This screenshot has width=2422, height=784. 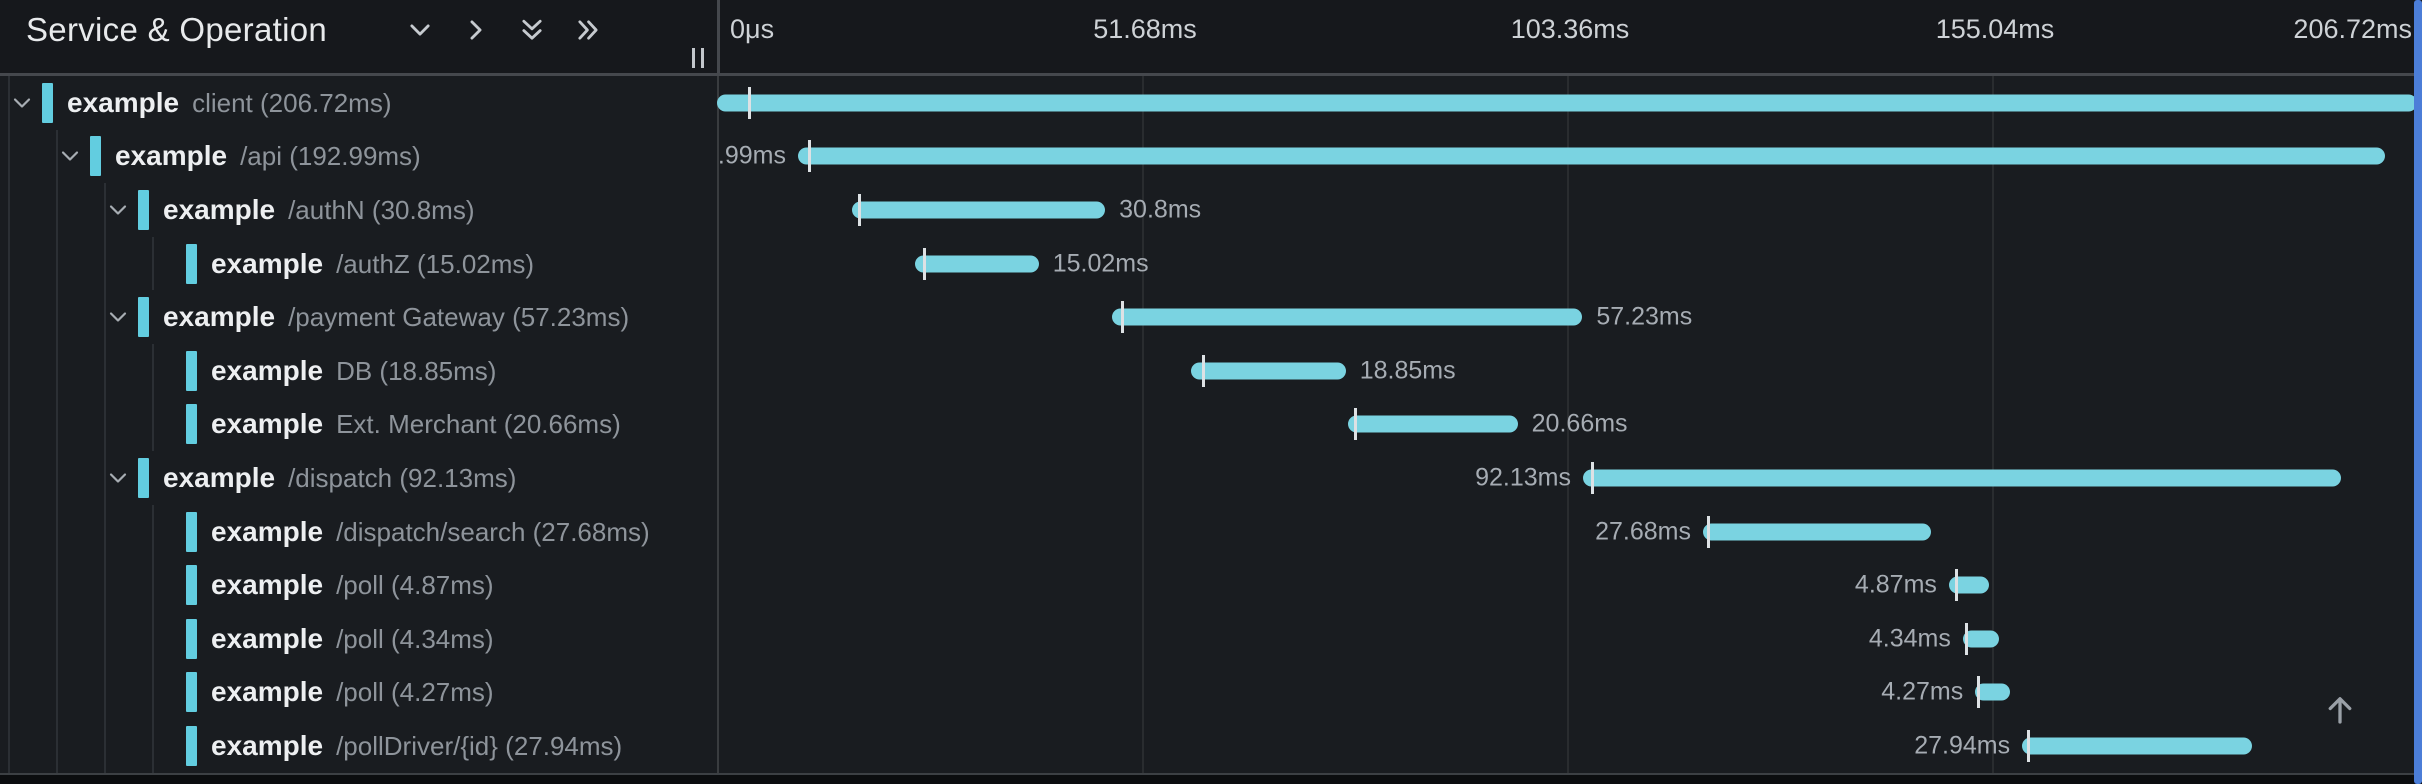 What do you see at coordinates (1569, 639) in the screenshot?
I see `span-timeline-cell: 4.34ms` at bounding box center [1569, 639].